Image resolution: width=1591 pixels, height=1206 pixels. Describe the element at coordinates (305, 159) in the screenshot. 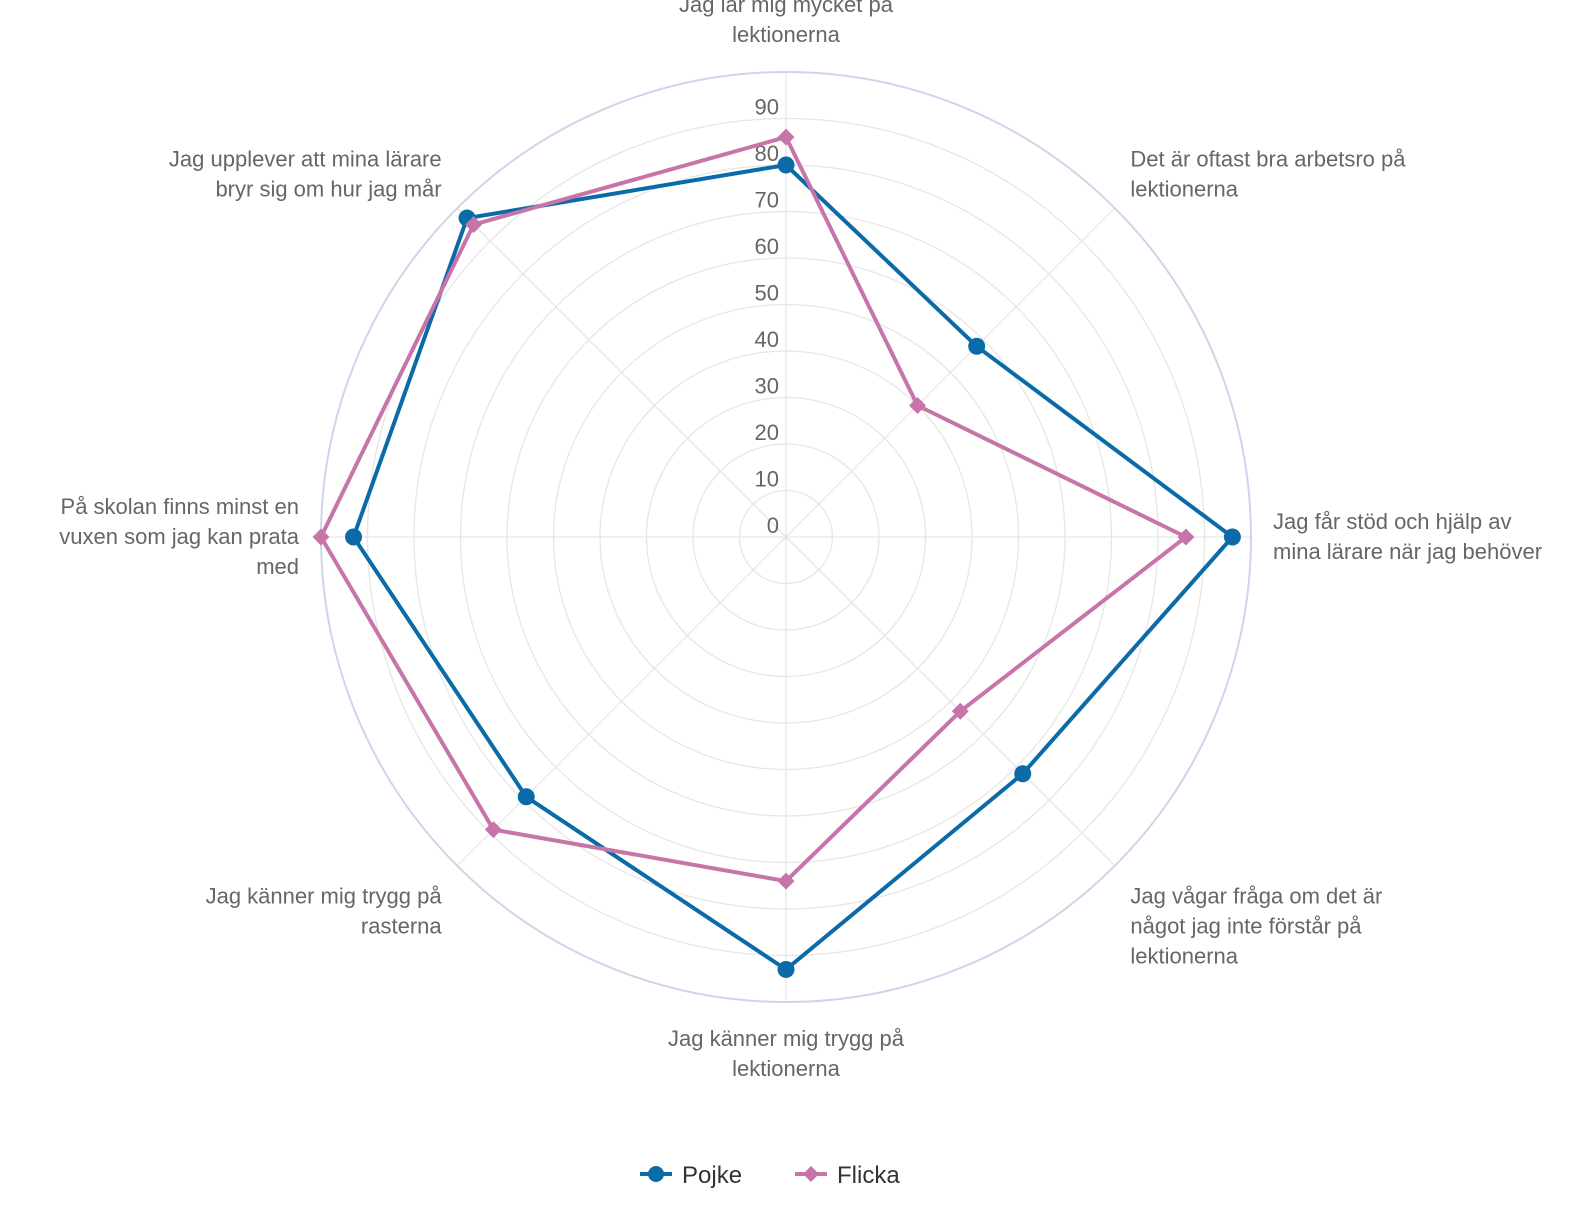

I see `category-label-line: Jag upplever att mina lärare` at that location.